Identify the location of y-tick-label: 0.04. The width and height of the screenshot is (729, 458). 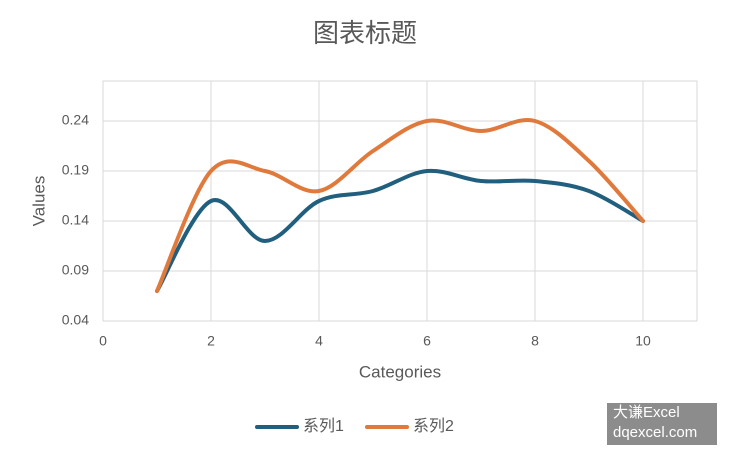
(75, 320).